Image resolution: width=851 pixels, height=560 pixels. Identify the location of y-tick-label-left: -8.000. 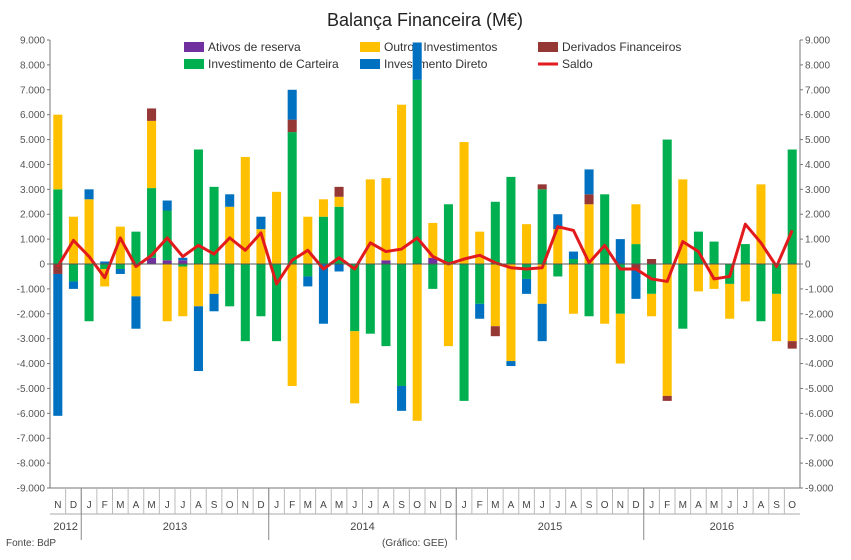
(31, 464).